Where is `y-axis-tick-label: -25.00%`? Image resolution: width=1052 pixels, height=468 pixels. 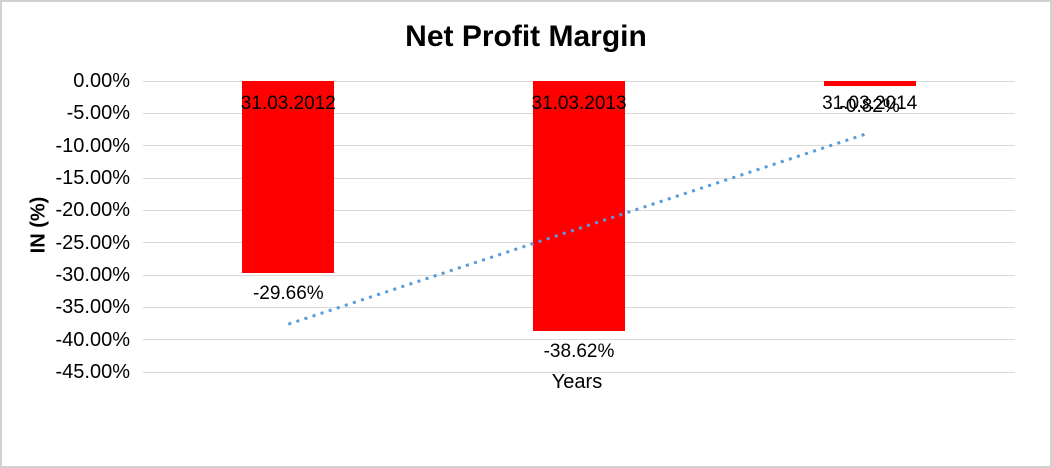 y-axis-tick-label: -25.00% is located at coordinates (93, 242).